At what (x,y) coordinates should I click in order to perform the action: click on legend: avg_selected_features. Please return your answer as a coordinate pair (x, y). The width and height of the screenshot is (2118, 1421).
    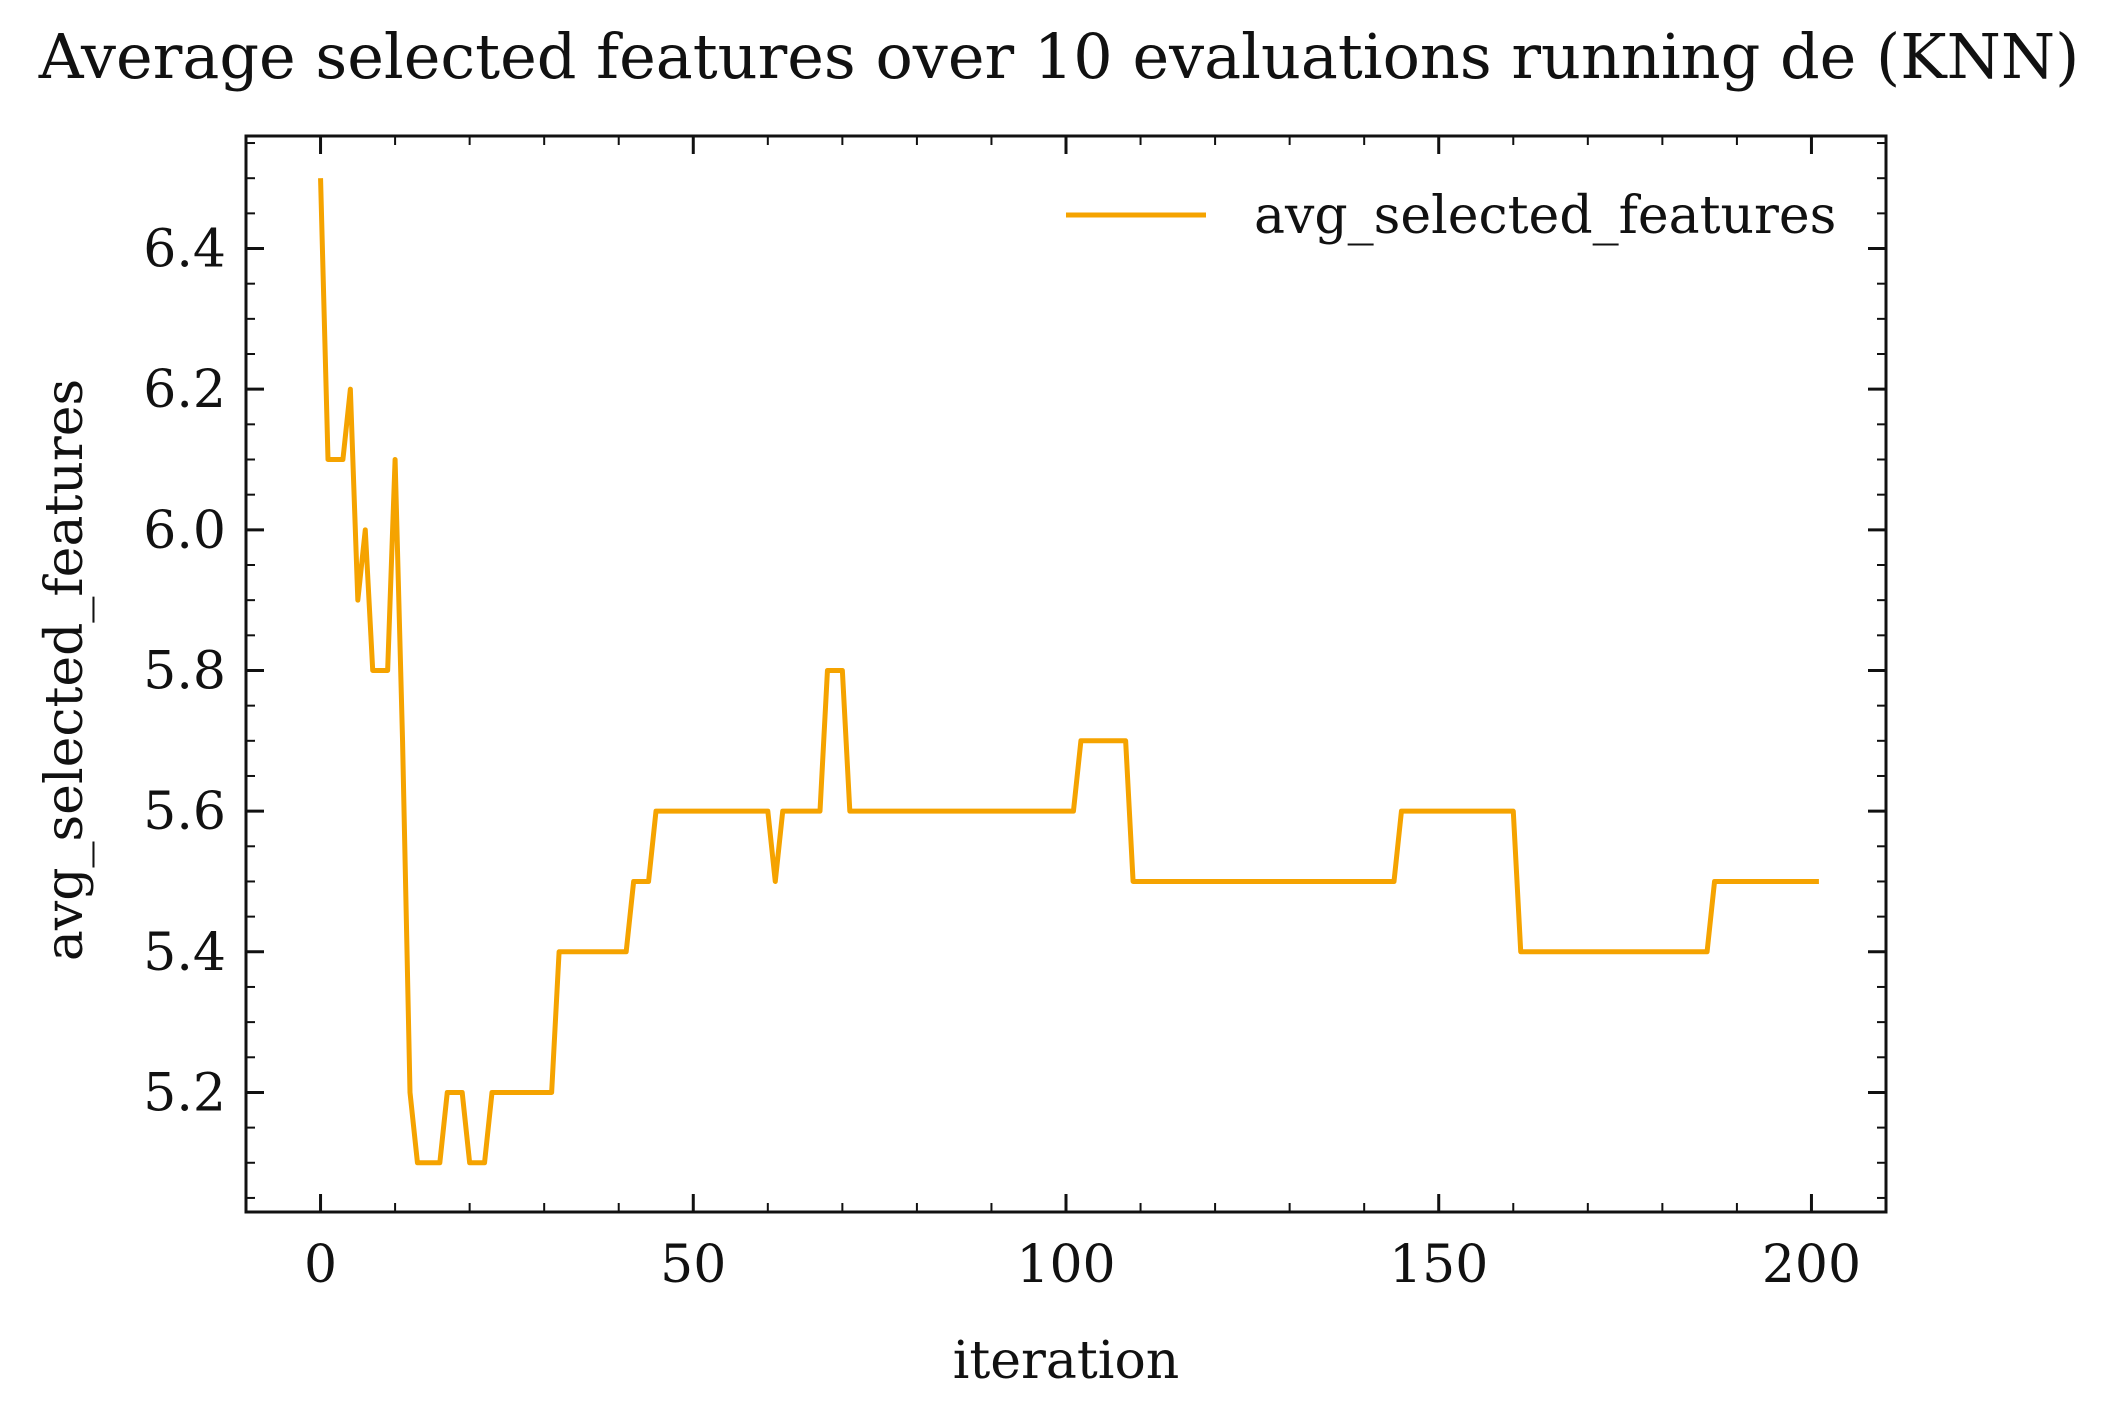
    Looking at the image, I should click on (1451, 216).